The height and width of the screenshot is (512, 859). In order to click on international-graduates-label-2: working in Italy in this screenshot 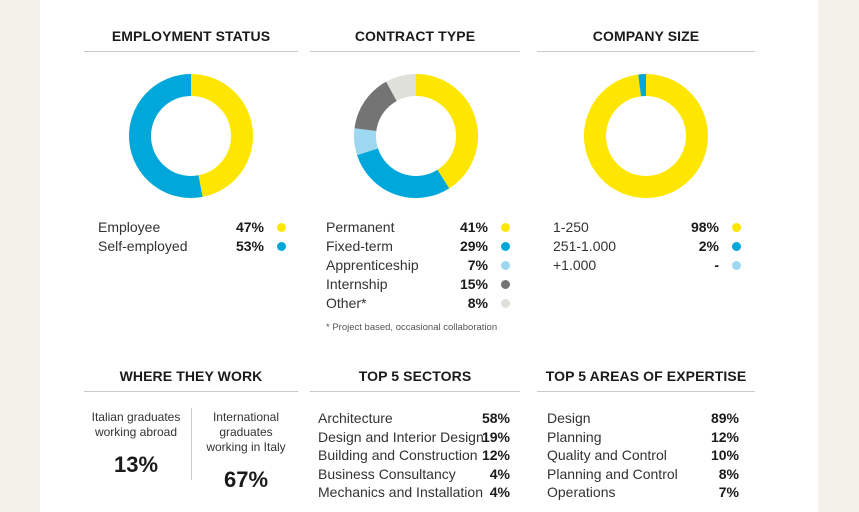, I will do `click(246, 447)`.